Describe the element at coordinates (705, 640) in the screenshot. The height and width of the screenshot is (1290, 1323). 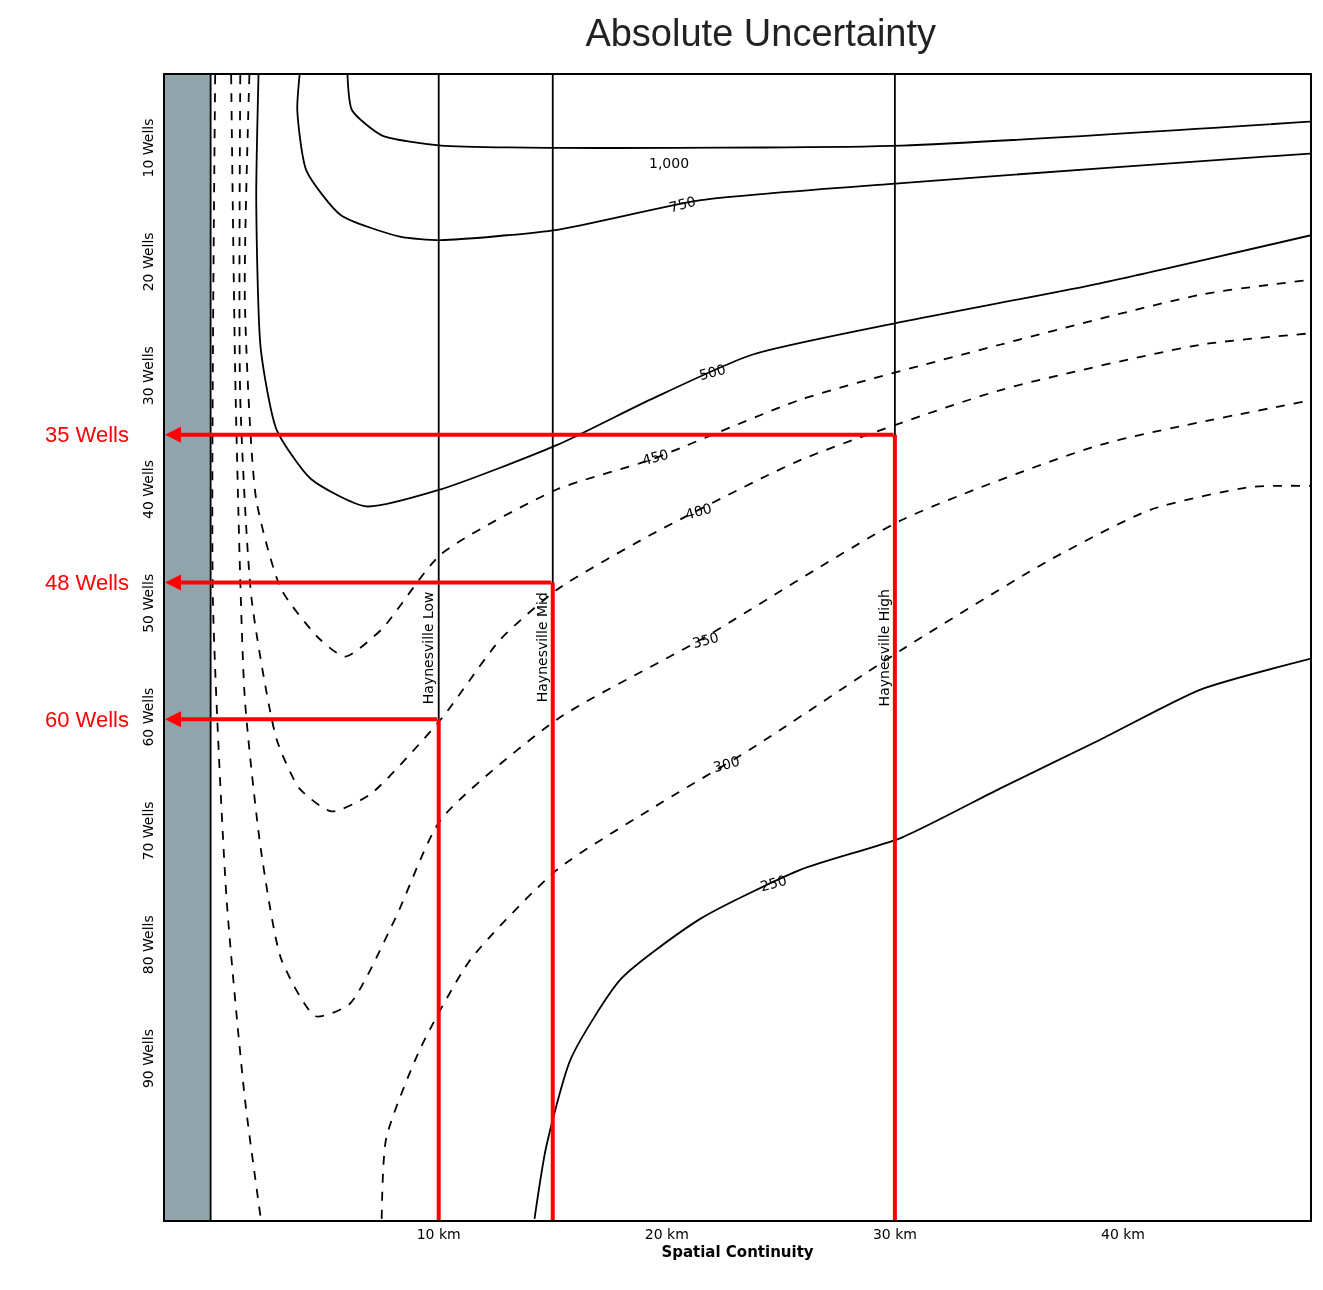
I see `annotation: 350` at that location.